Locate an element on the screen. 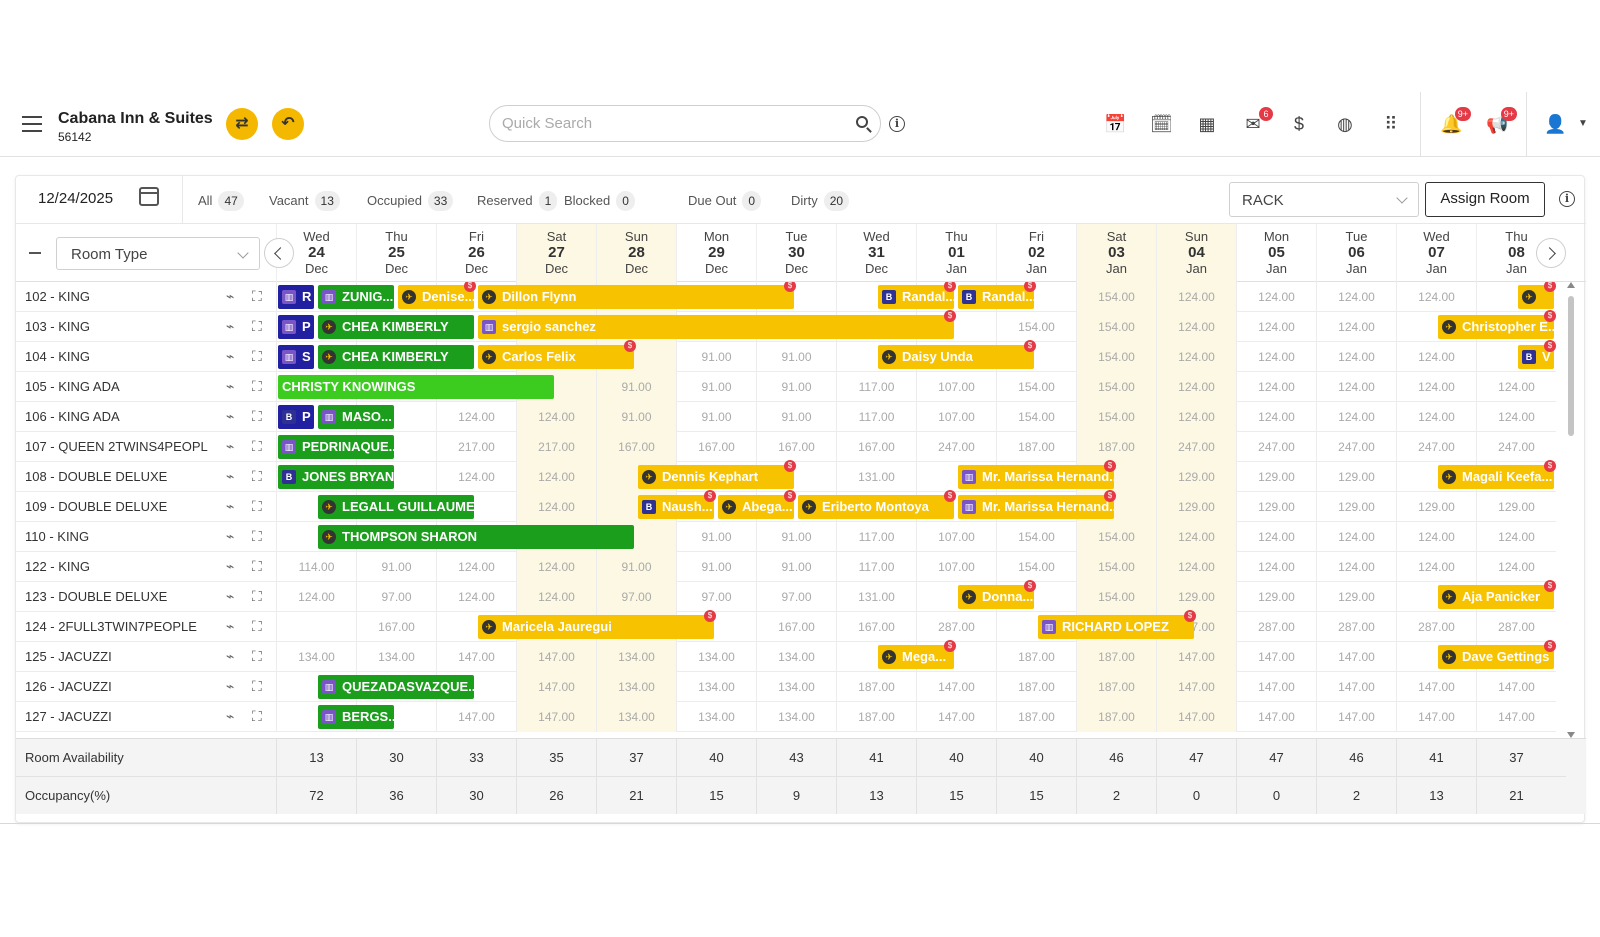 This screenshot has height=937, width=1600. room-name: 109 - DOUBLE DELUXE is located at coordinates (96, 506).